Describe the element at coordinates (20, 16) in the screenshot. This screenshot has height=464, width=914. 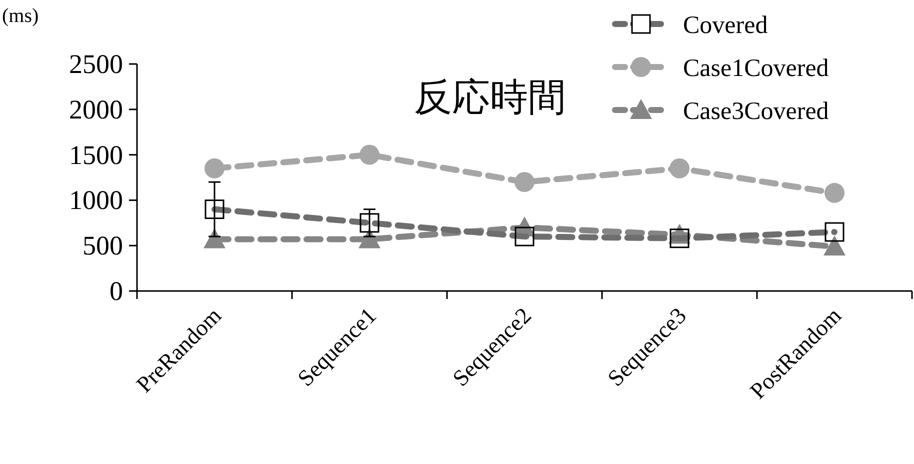
I see `y-axis-title: (ms)` at that location.